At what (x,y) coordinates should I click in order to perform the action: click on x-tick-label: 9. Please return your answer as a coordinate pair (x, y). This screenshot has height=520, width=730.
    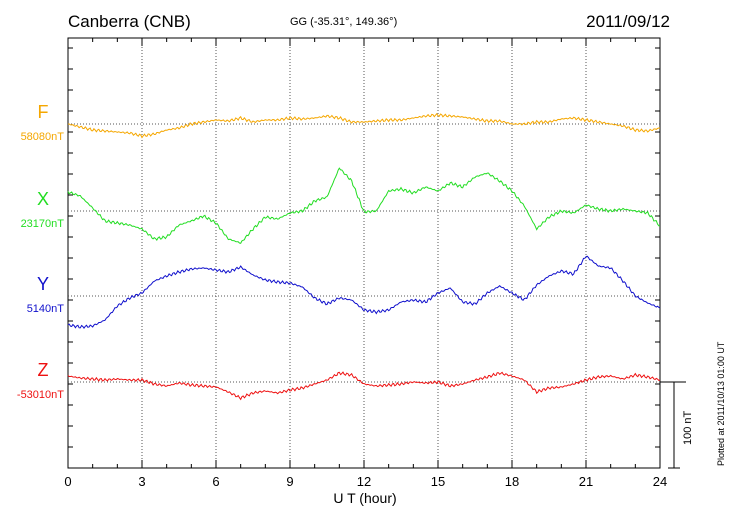
    Looking at the image, I should click on (289, 481).